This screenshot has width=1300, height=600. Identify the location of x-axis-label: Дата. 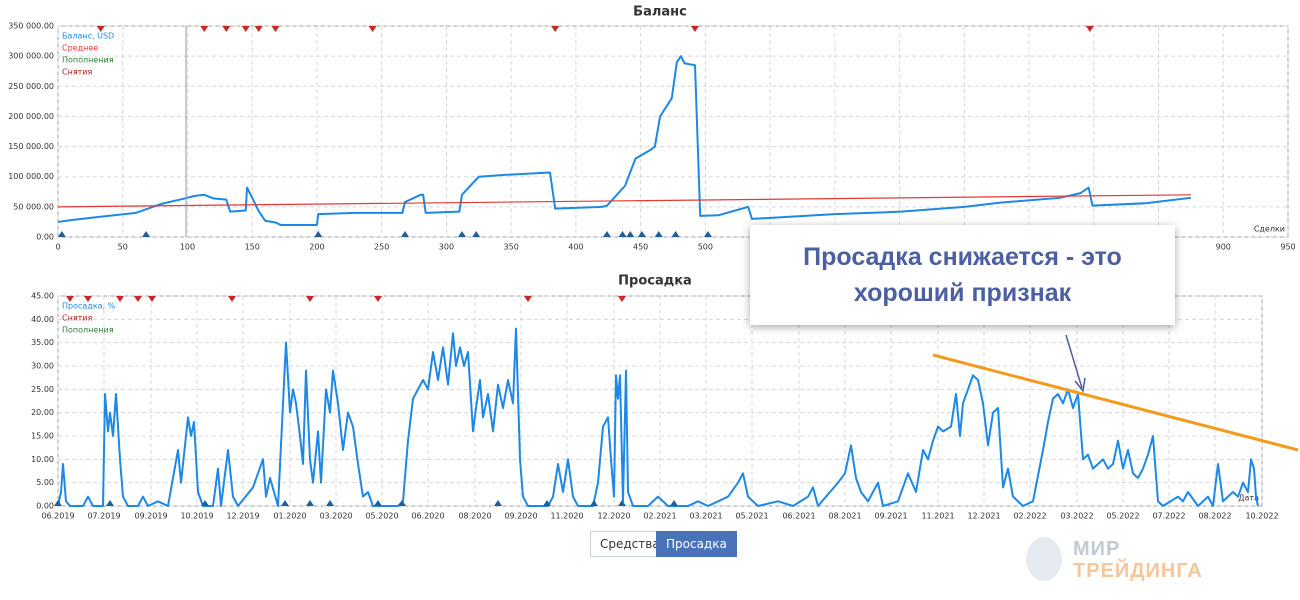
(1248, 498).